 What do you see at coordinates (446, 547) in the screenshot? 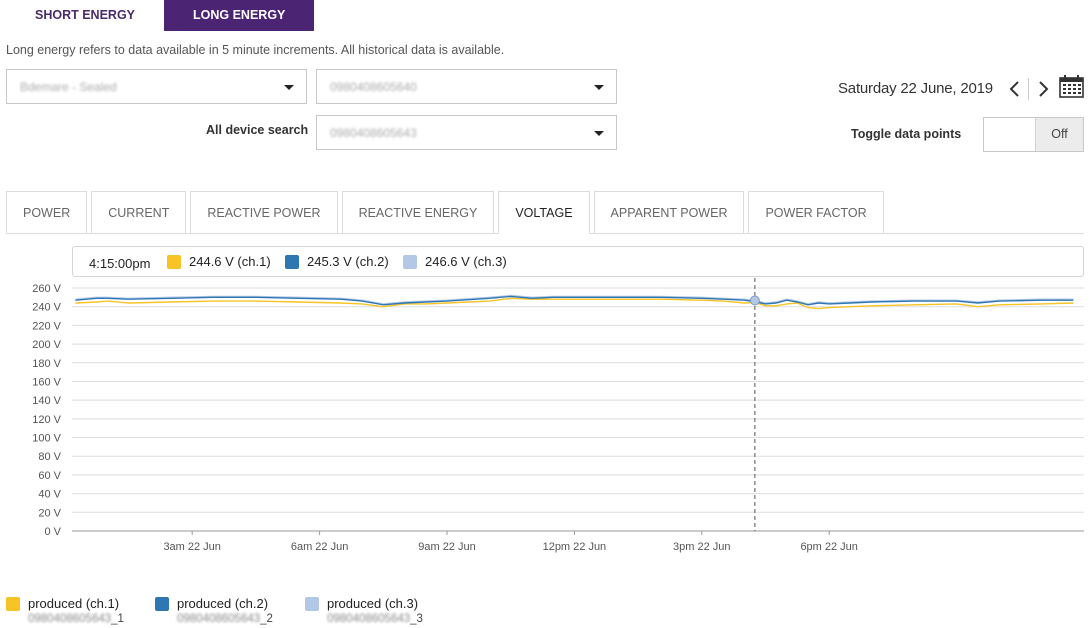
I see `x-tick-label: 9am 22 Jun` at bounding box center [446, 547].